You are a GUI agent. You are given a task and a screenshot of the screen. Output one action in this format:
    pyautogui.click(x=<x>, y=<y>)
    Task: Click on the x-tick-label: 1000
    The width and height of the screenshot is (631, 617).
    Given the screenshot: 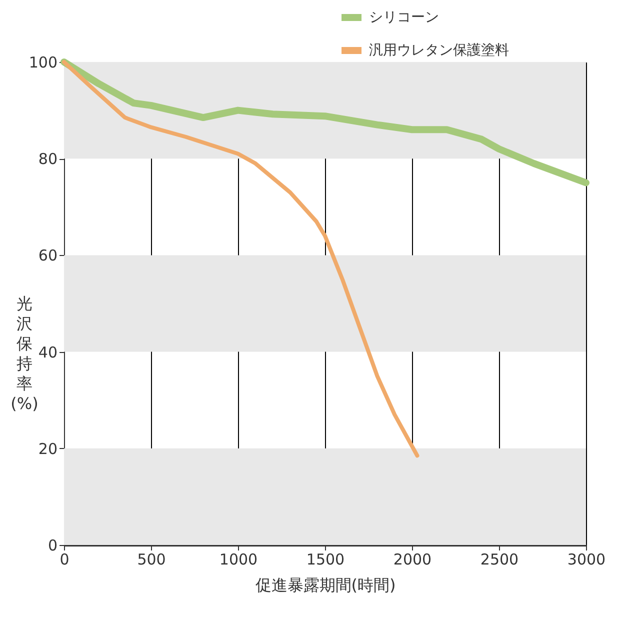 What is the action you would take?
    pyautogui.click(x=238, y=559)
    